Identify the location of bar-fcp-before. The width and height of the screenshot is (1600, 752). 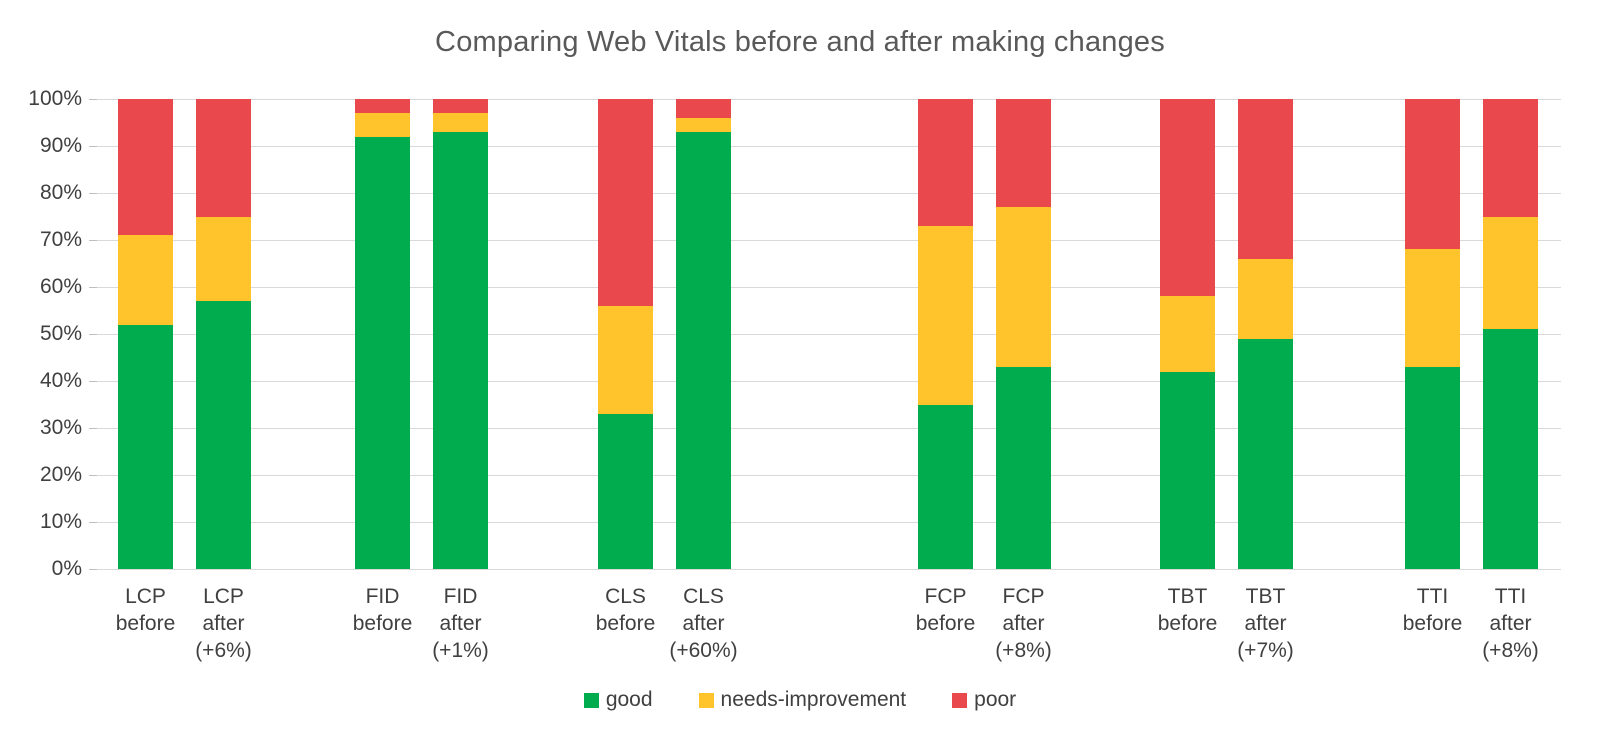
(945, 334).